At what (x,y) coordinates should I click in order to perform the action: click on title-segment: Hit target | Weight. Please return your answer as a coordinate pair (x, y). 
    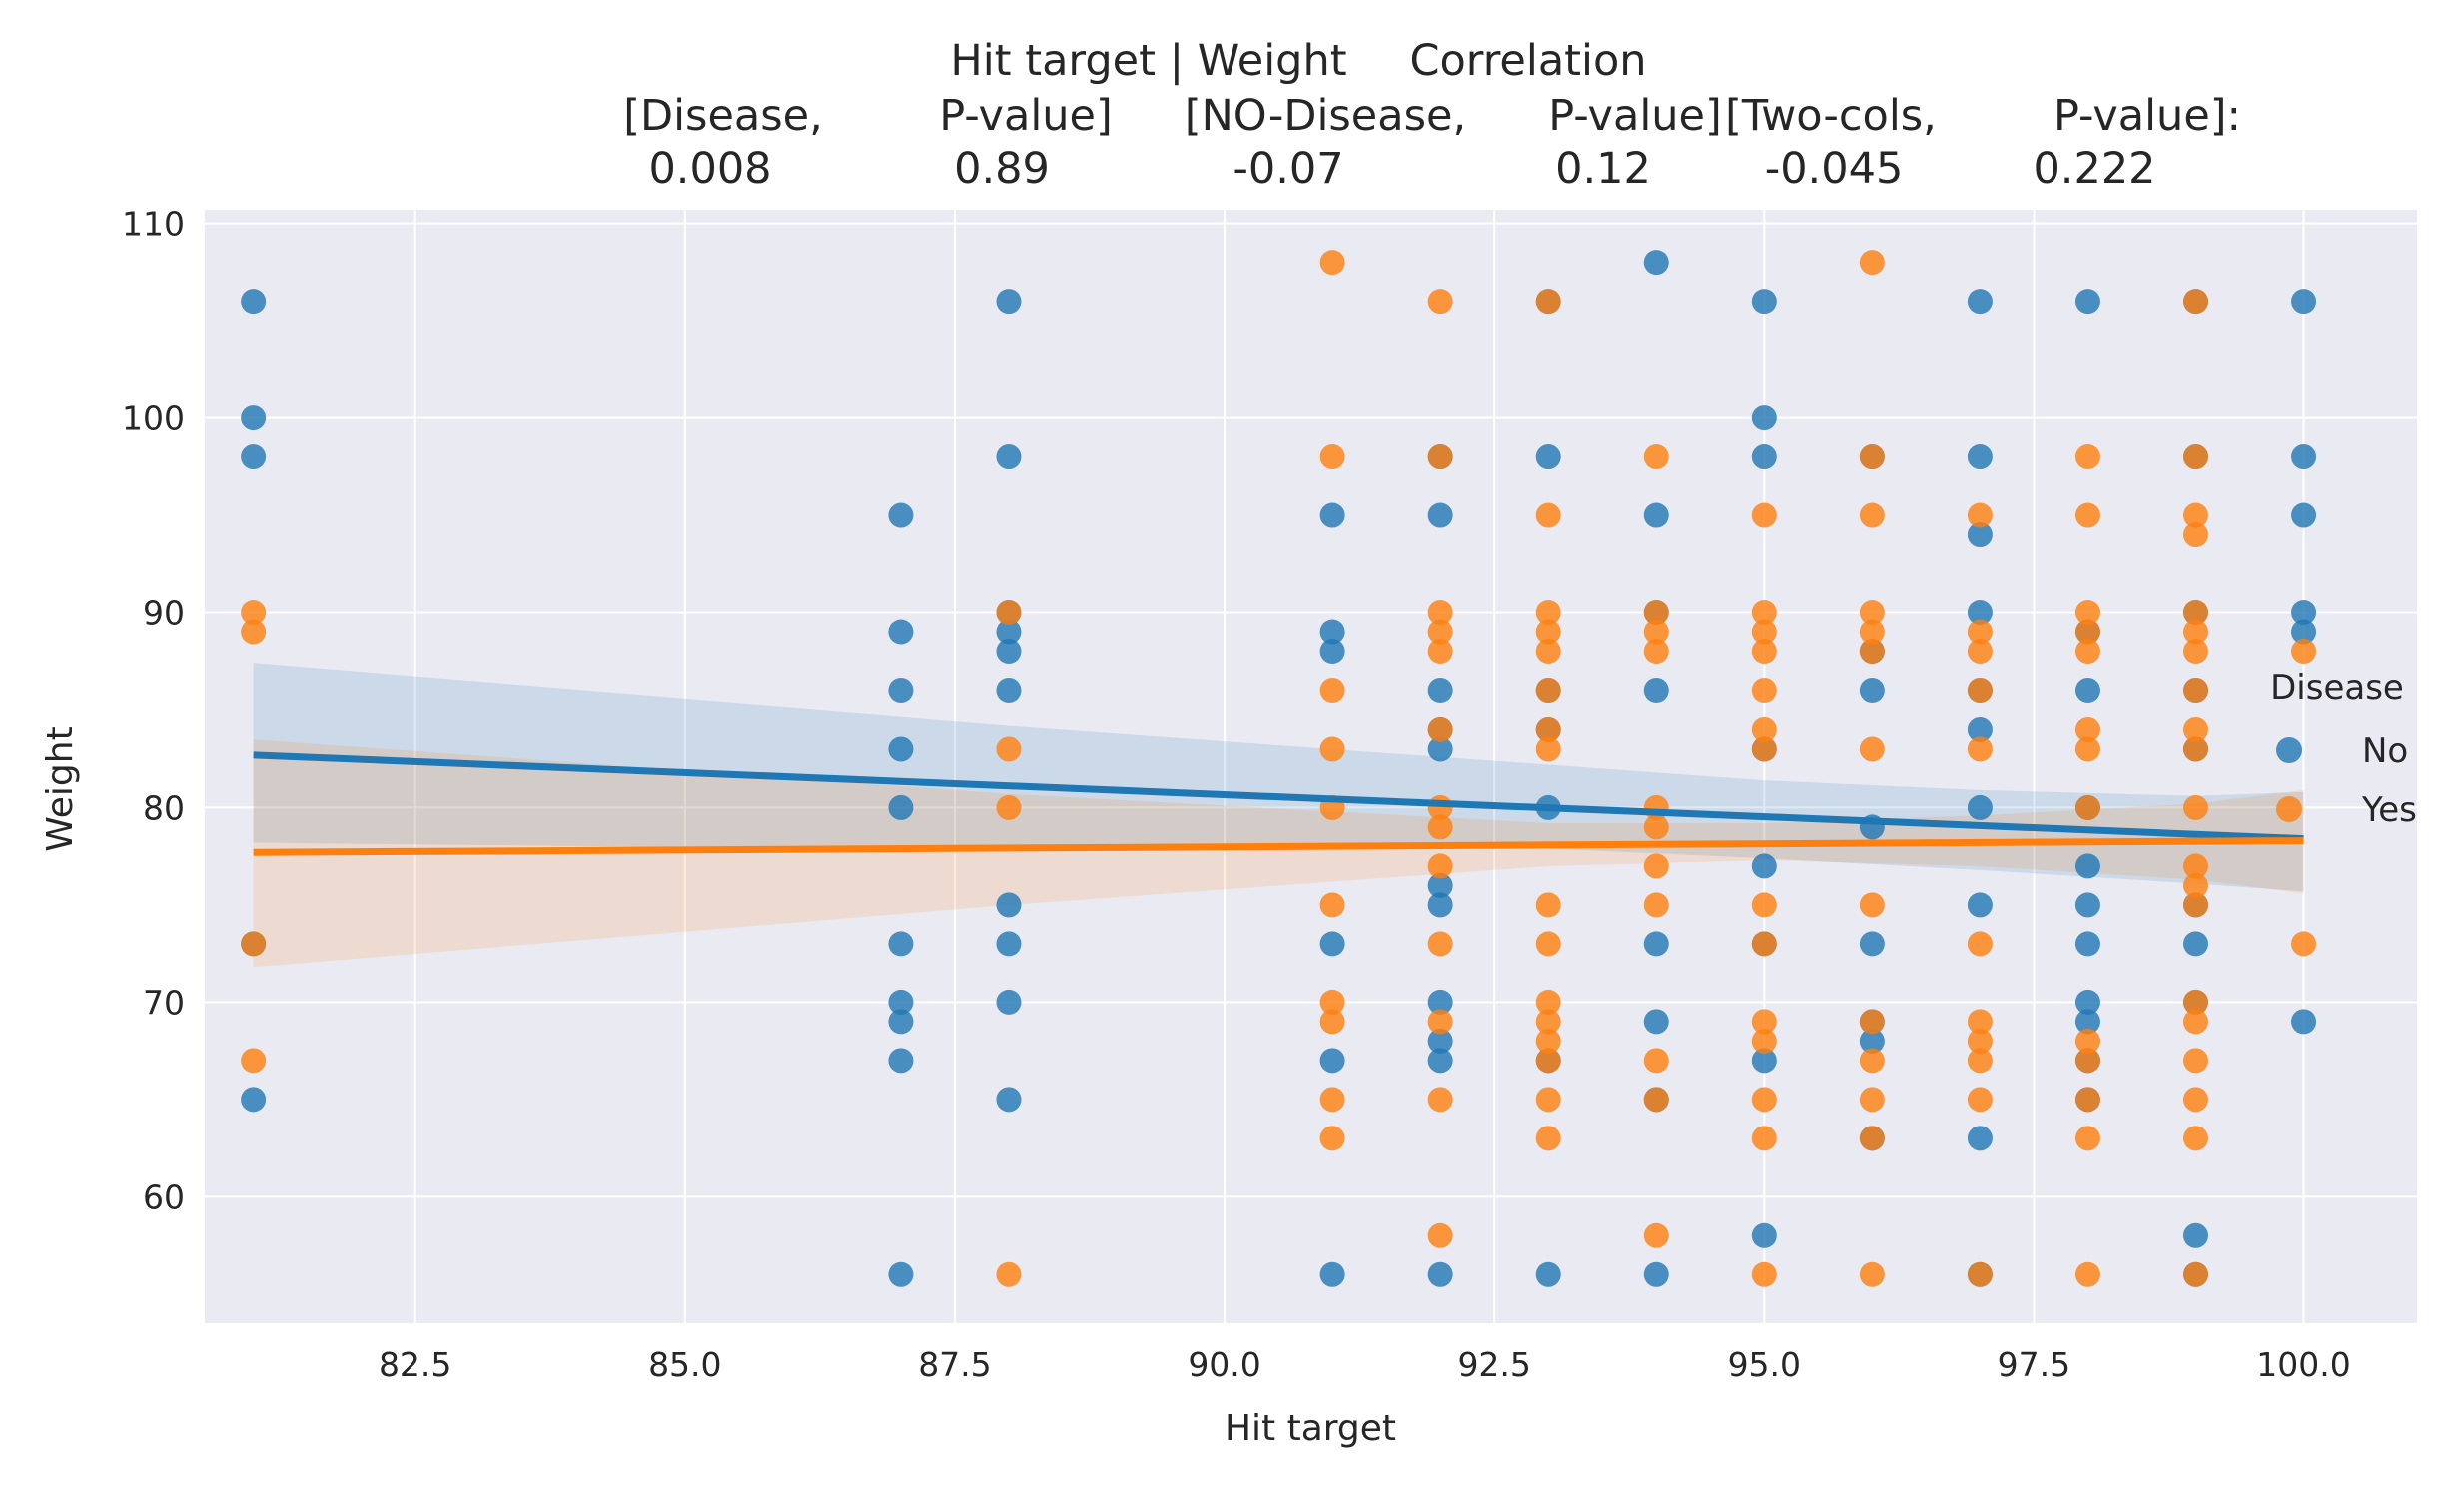
    Looking at the image, I should click on (1148, 61).